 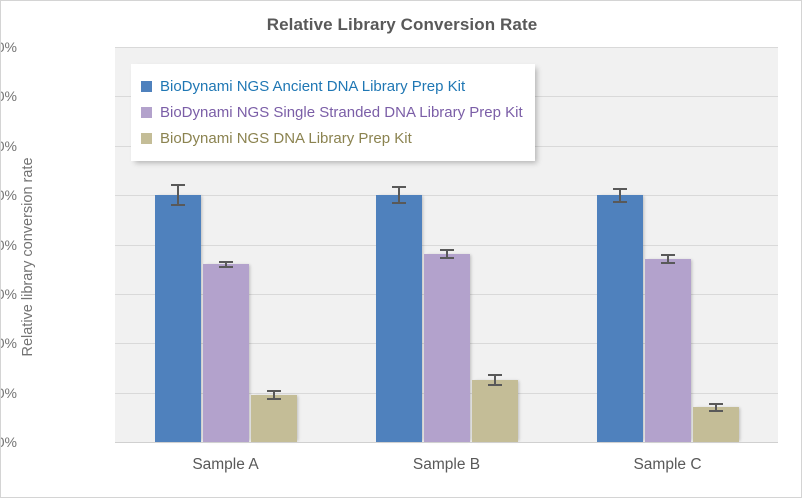 What do you see at coordinates (9, 195) in the screenshot?
I see `y-axis-tick-label: 100%` at bounding box center [9, 195].